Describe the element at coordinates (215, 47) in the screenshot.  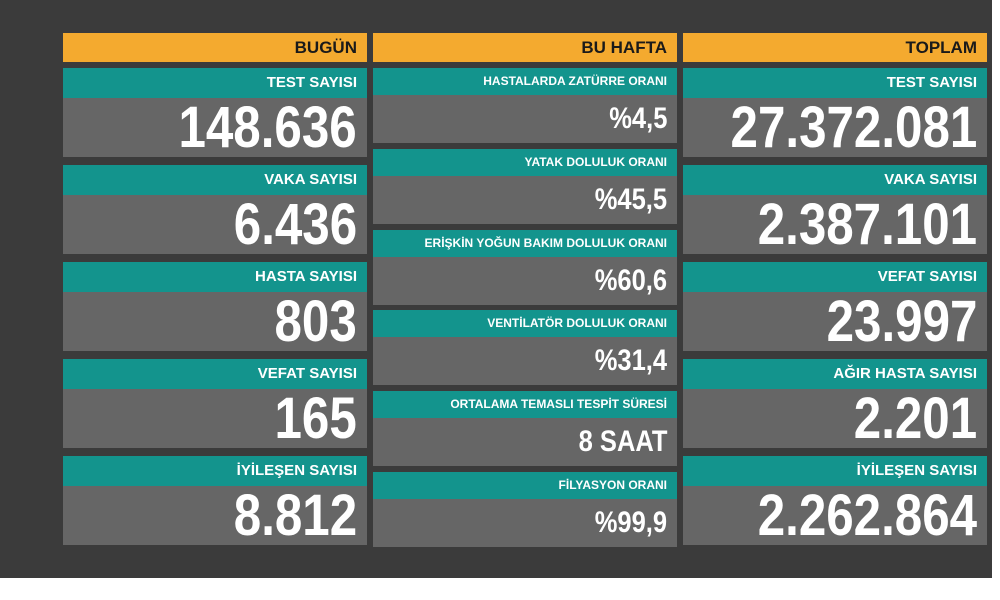
I see `column-header: BUGÜN` at that location.